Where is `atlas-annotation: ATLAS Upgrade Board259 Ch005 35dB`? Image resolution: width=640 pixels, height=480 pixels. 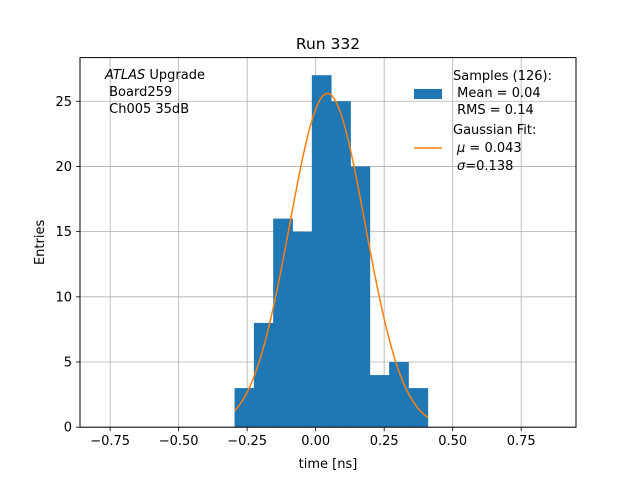
atlas-annotation: ATLAS Upgrade Board259 Ch005 35dB is located at coordinates (154, 92).